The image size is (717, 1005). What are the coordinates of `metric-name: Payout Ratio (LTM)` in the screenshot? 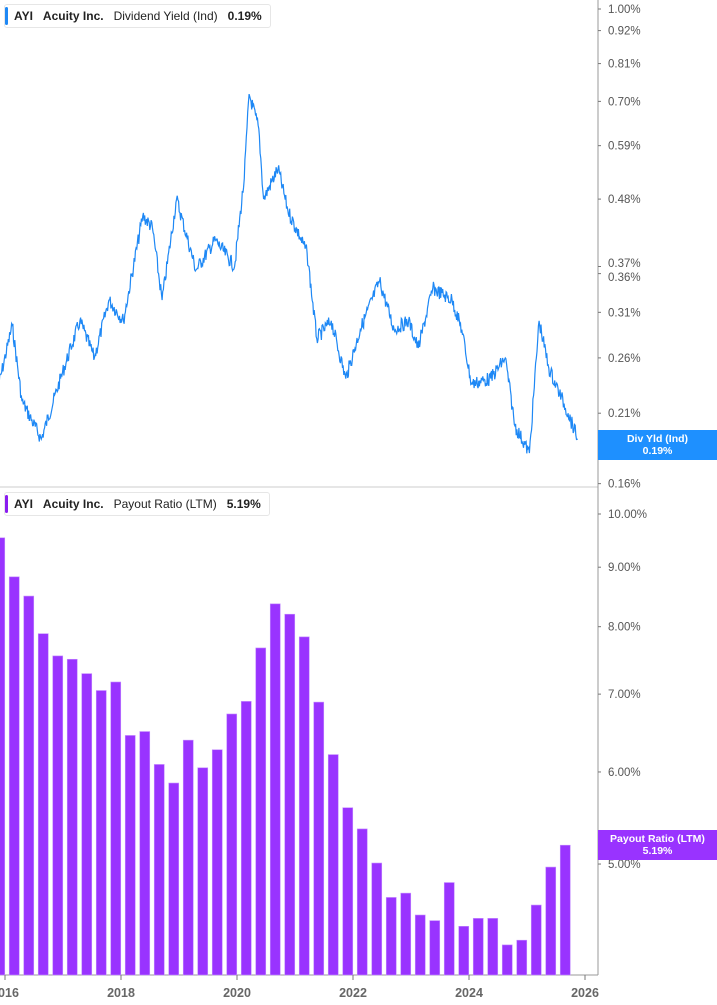 It's located at (165, 504).